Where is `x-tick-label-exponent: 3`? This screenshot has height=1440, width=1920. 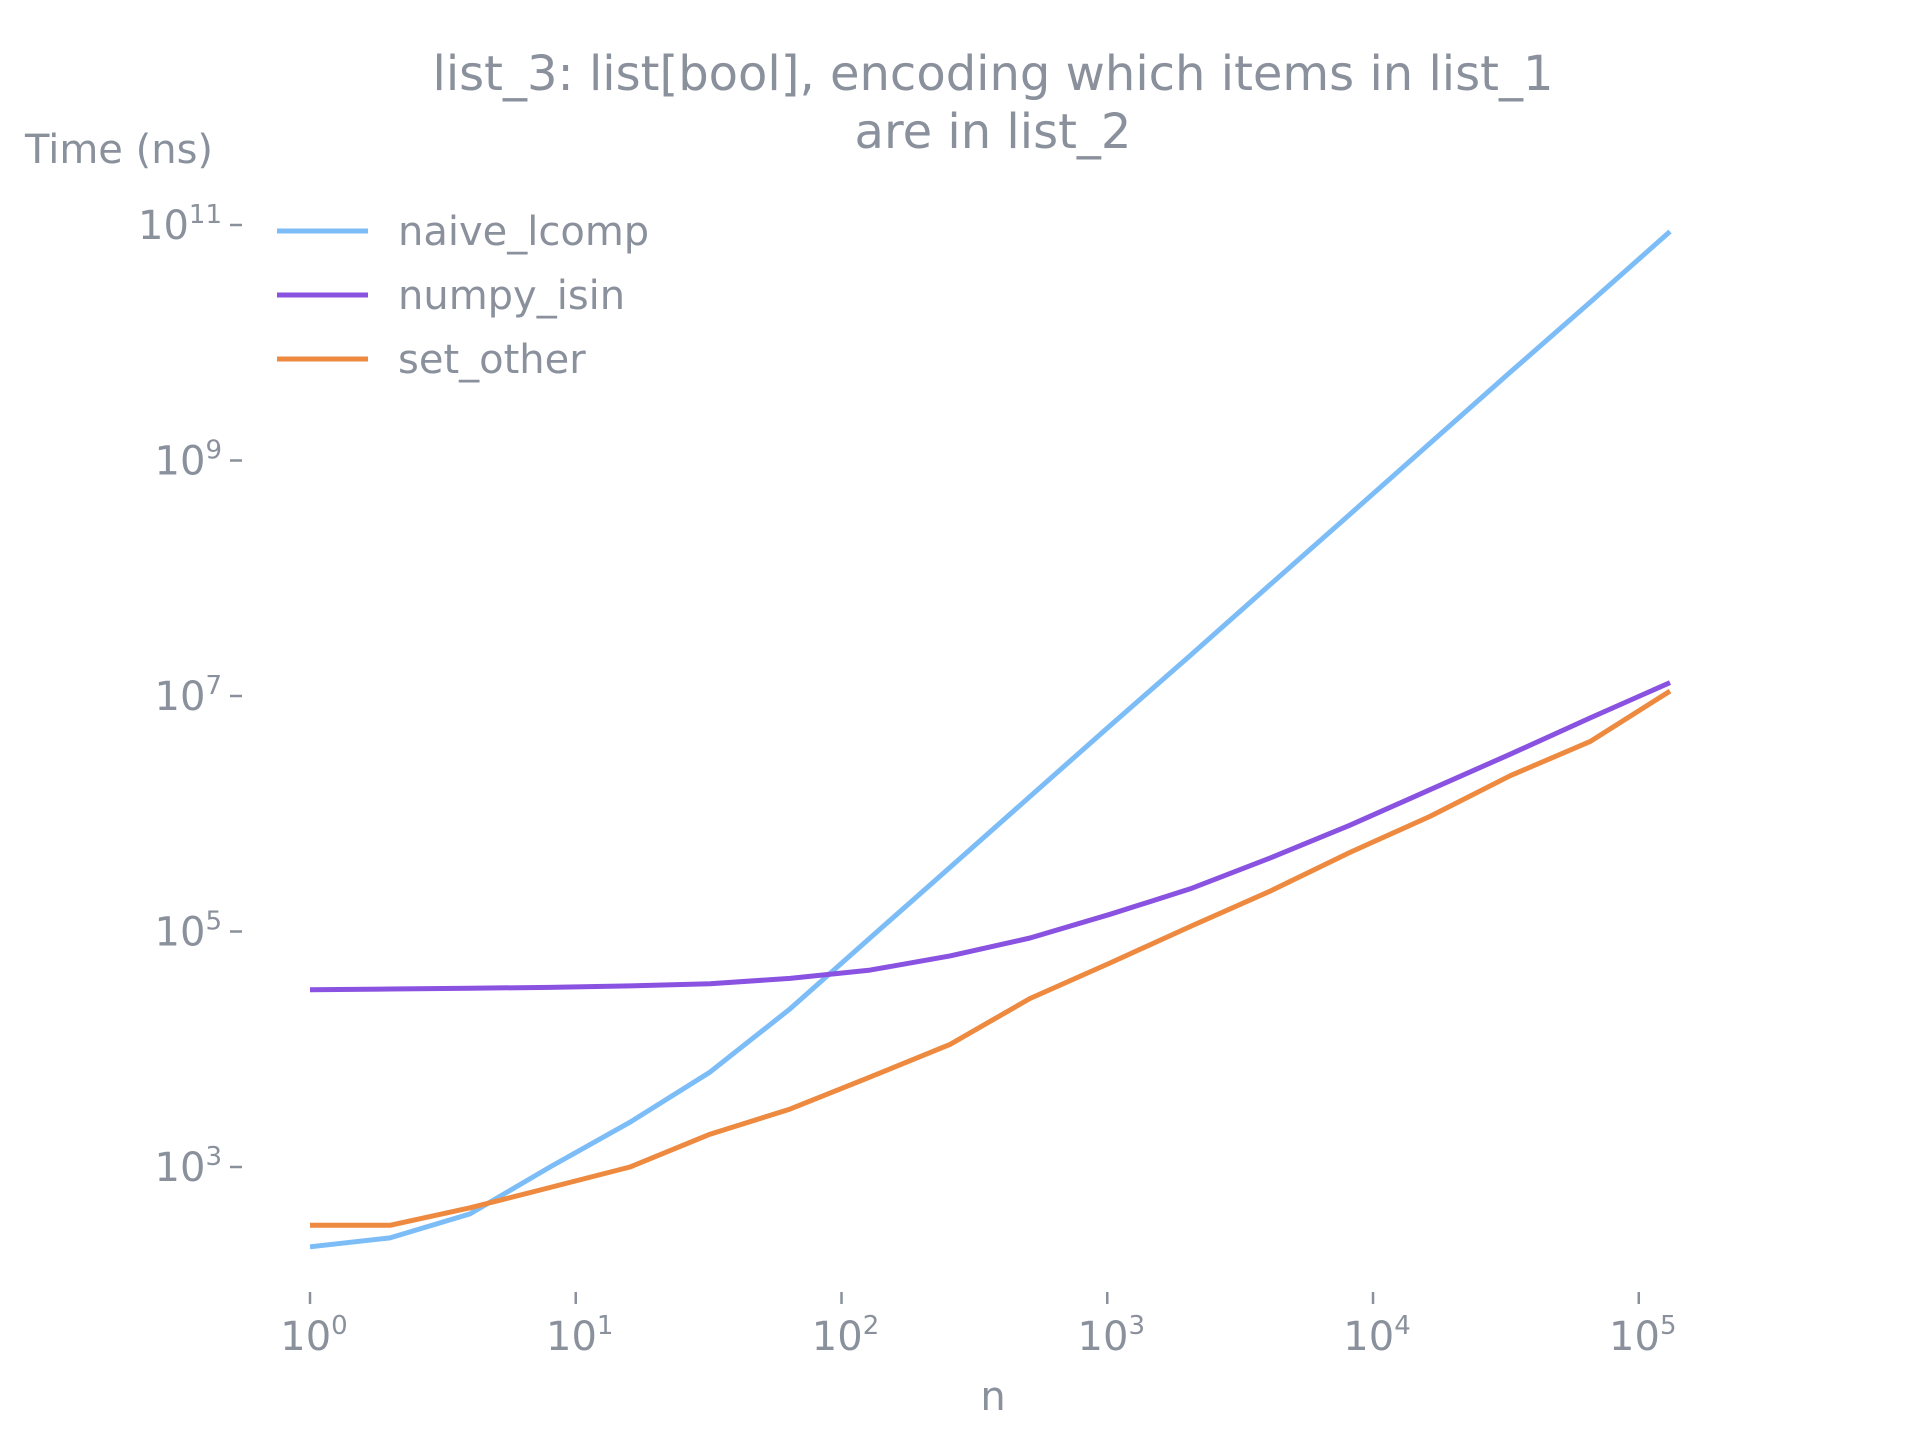
x-tick-label-exponent: 3 is located at coordinates (1136, 1326).